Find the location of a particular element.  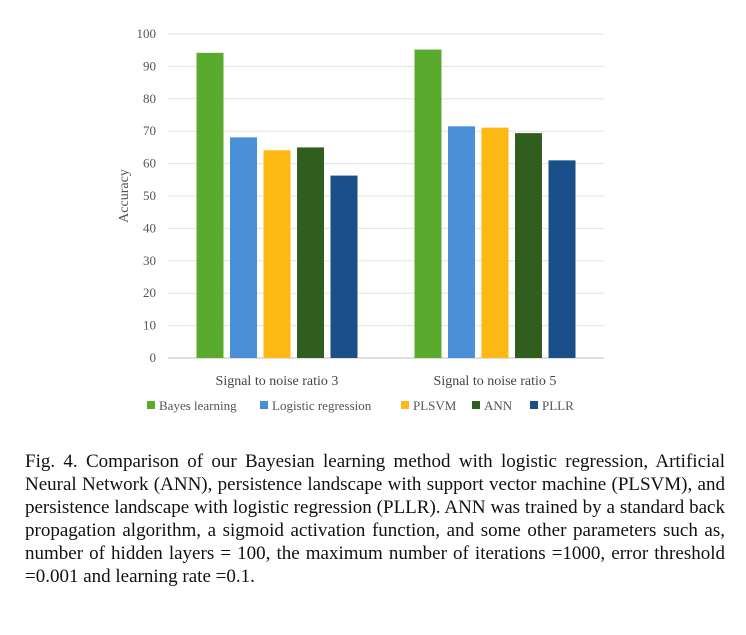

y-tick-label: 60 is located at coordinates (149, 163).